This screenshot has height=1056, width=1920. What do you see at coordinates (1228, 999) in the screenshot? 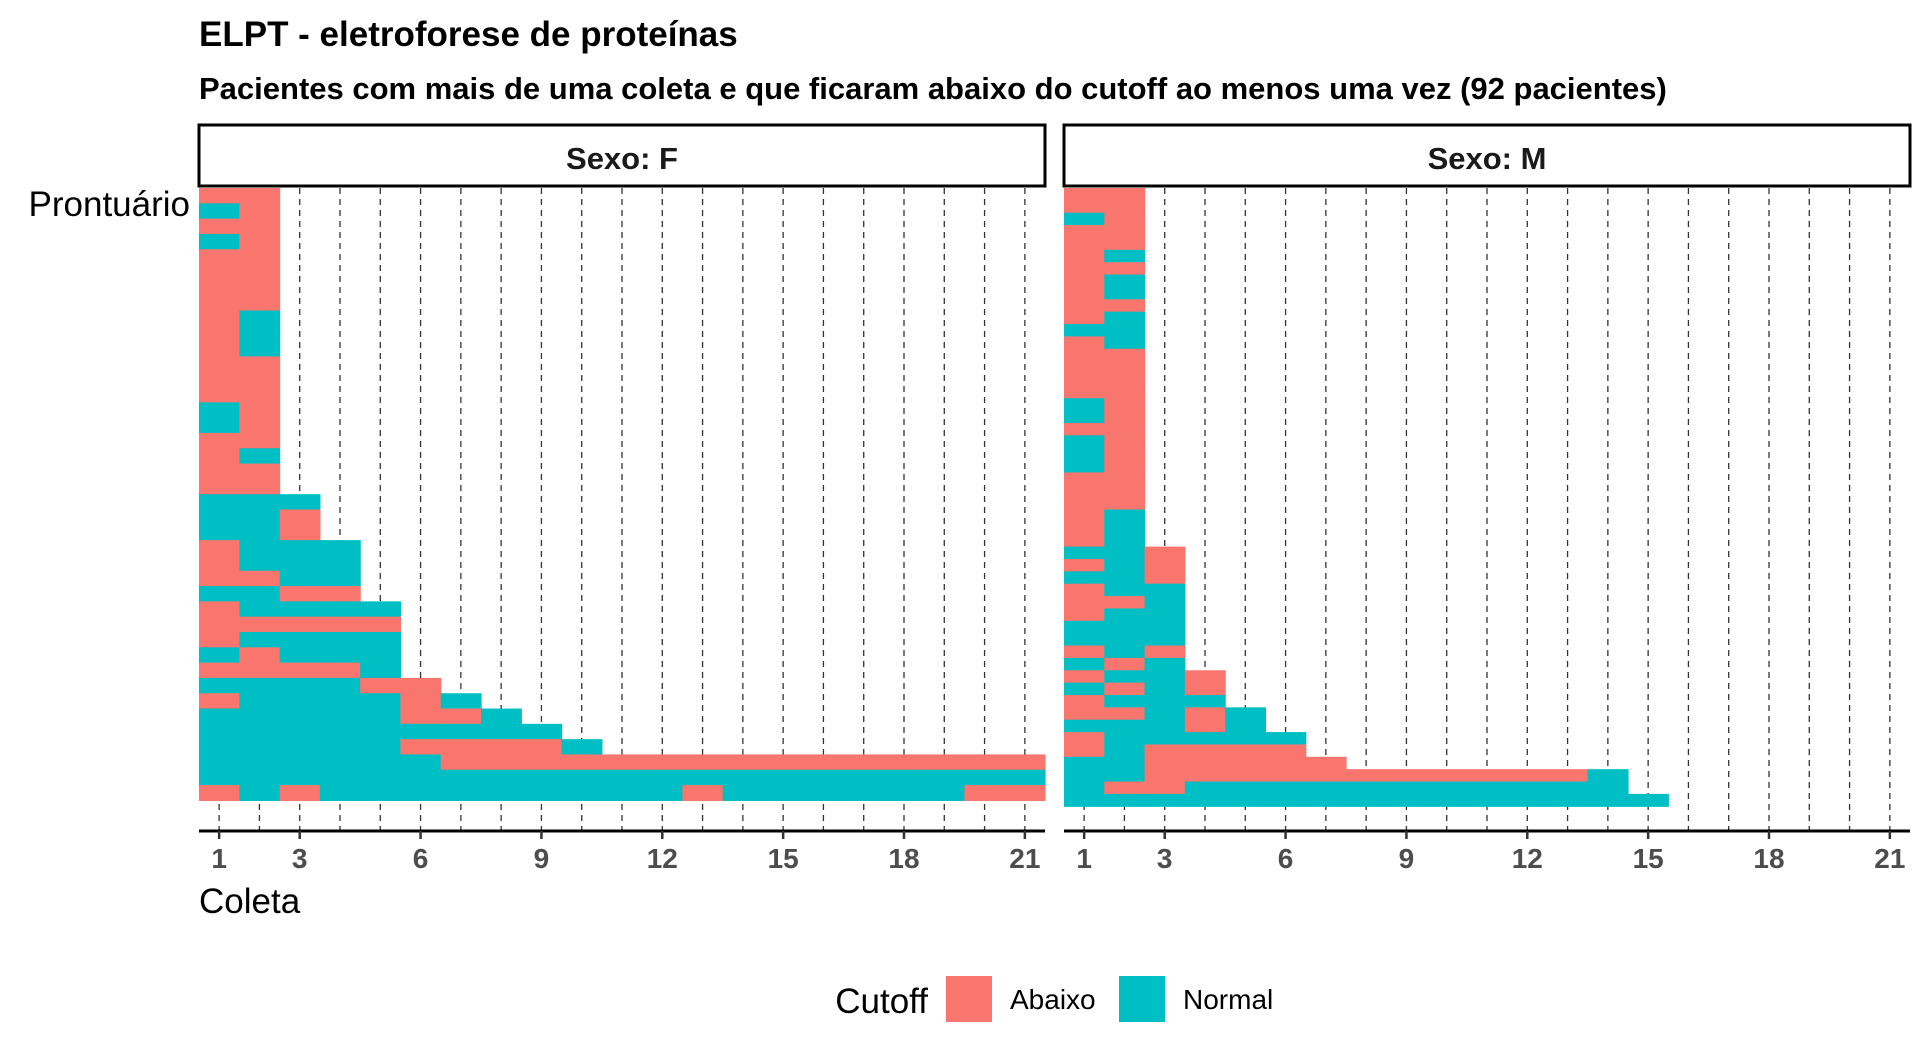
I see `legend-label-normal: Normal` at bounding box center [1228, 999].